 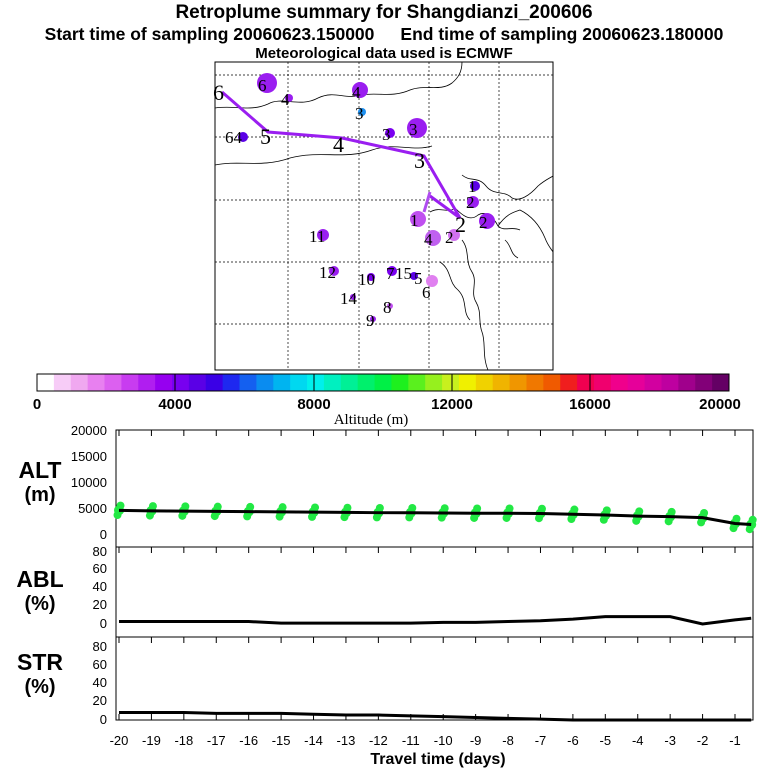 I want to click on alt-ytick: 15000, so click(x=89, y=456).